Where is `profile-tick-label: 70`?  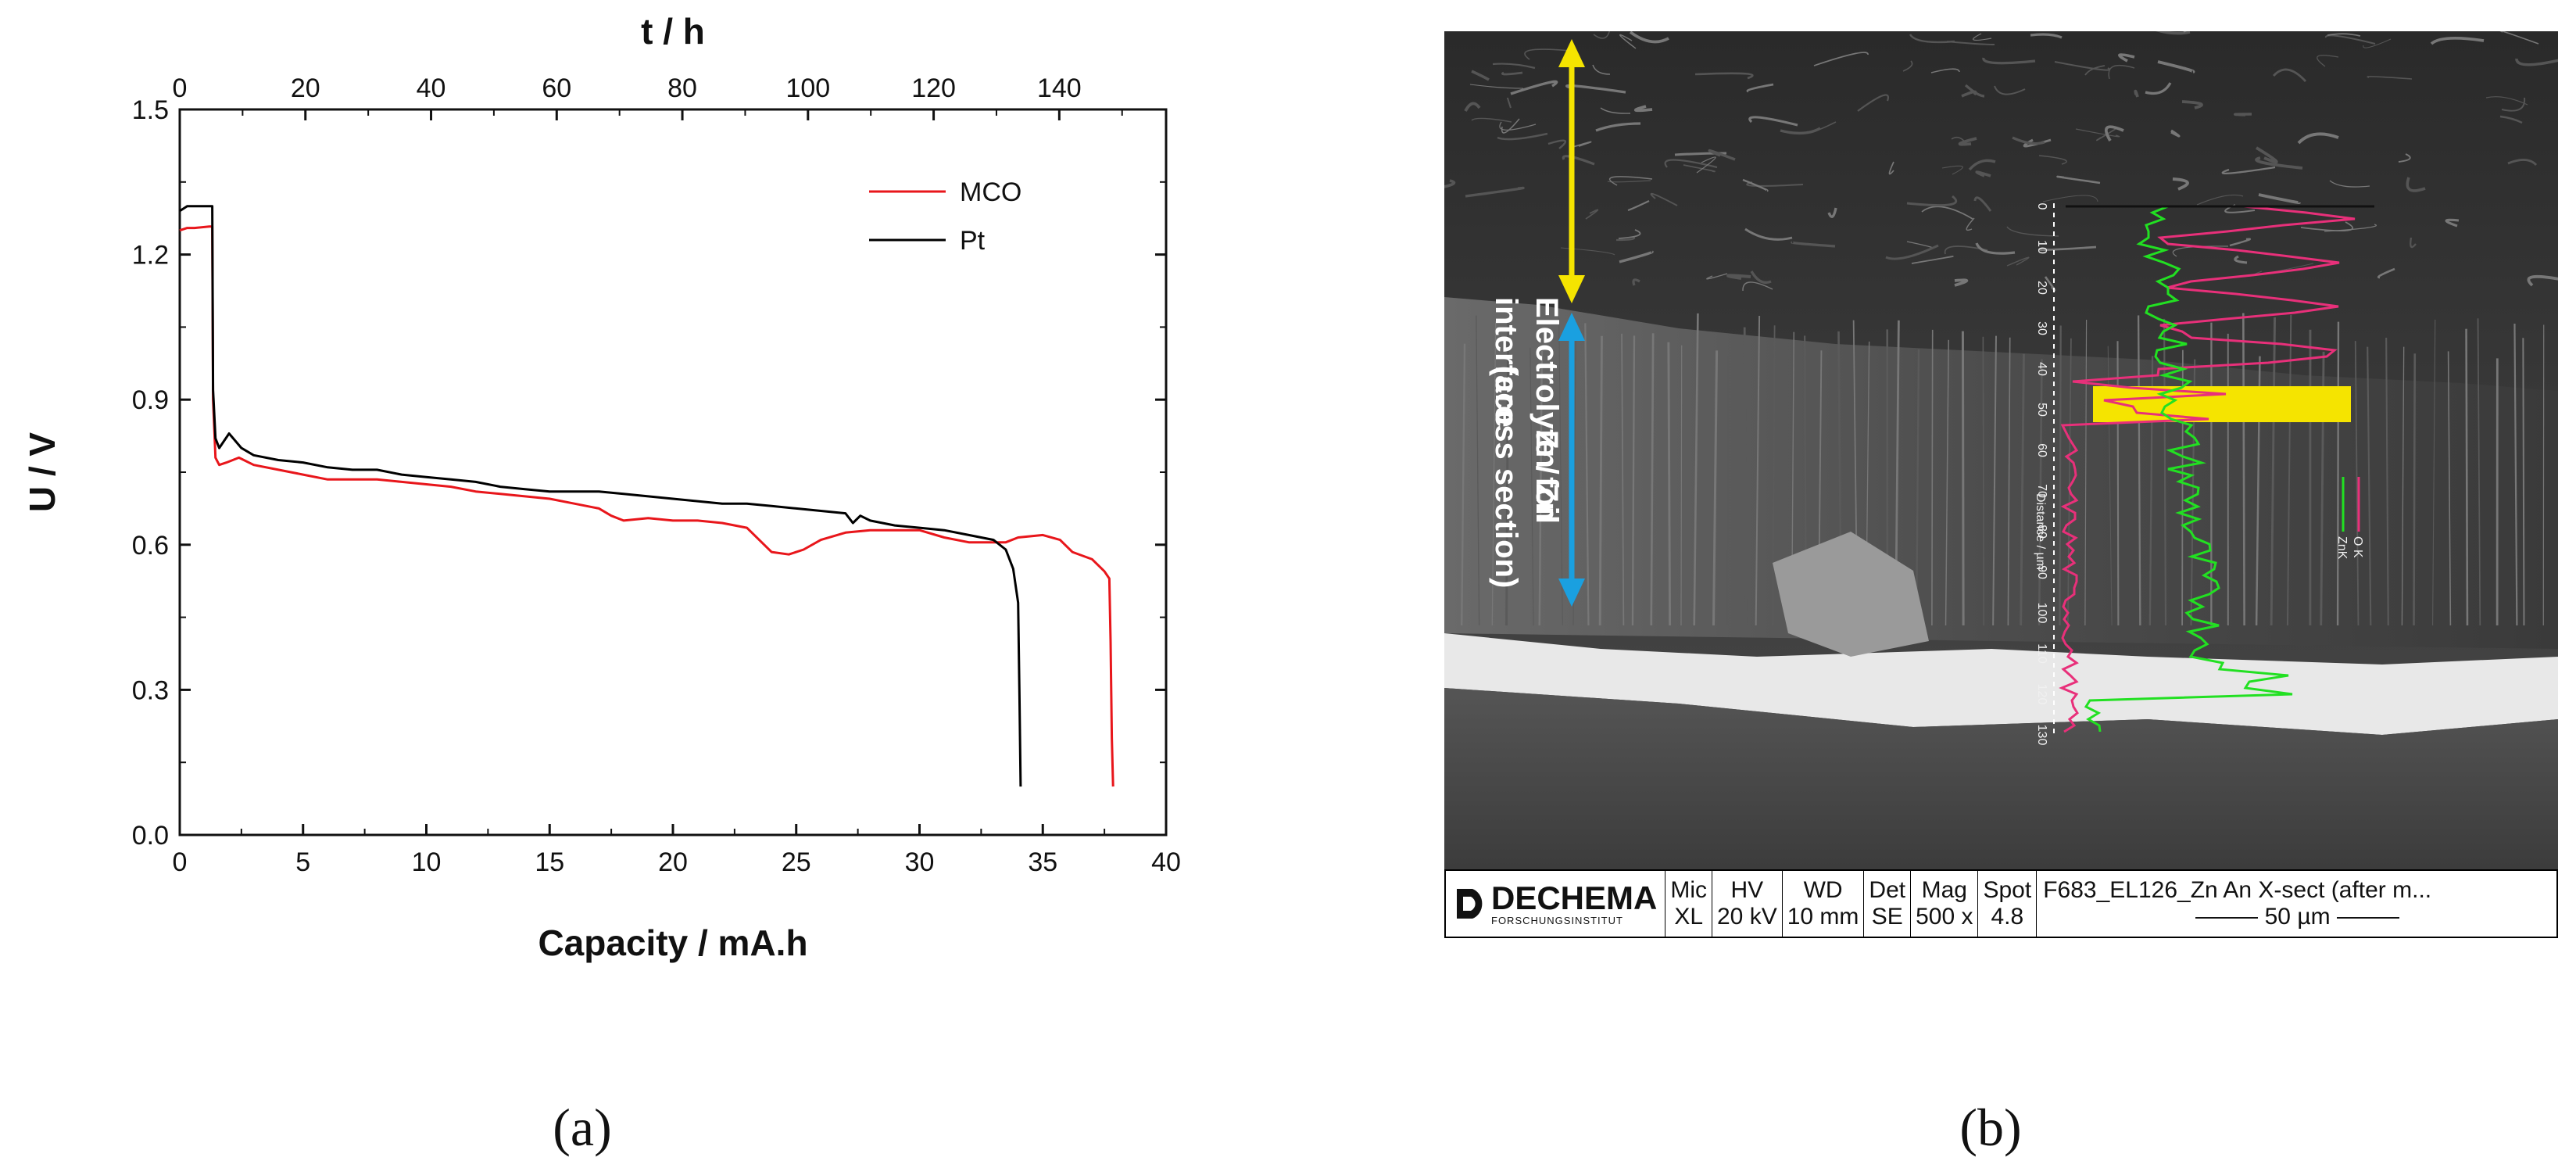
profile-tick-label: 70 is located at coordinates (2041, 491).